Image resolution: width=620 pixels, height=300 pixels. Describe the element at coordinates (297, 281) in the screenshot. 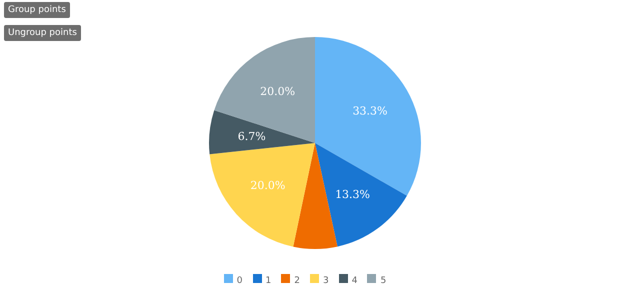

I see `legend-label: 2` at that location.